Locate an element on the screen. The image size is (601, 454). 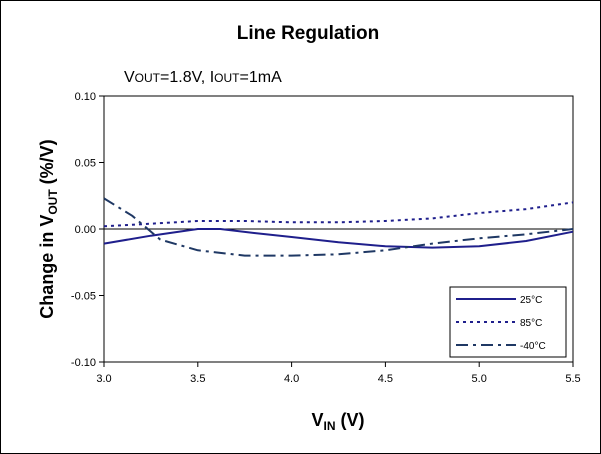
y-axis-label: Change in VOUT (%/V) is located at coordinates (48, 228).